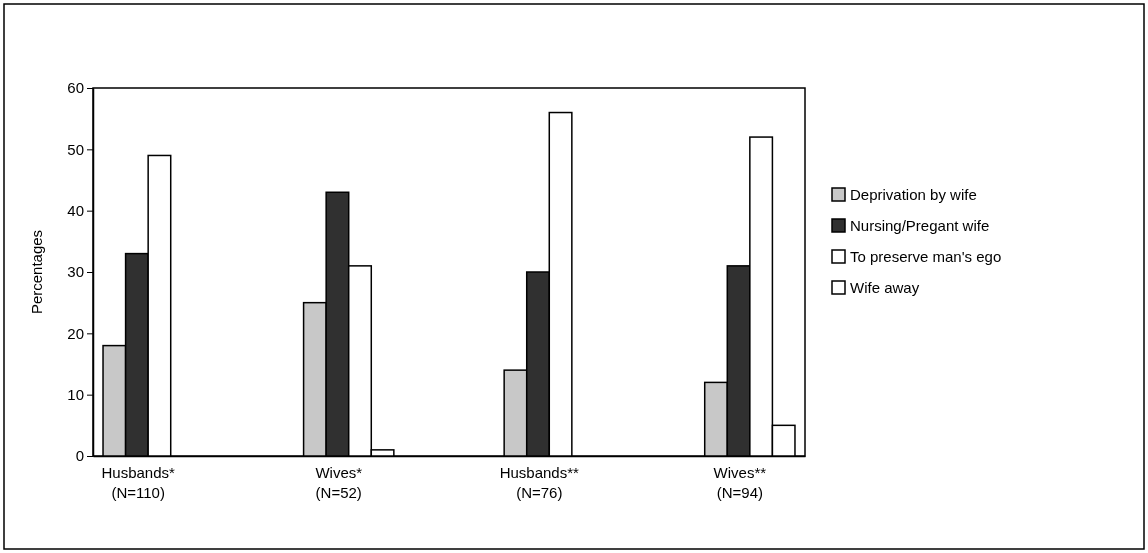 The height and width of the screenshot is (553, 1148). Describe the element at coordinates (740, 482) in the screenshot. I see `x-tick-label: Wives** (N=94)` at that location.